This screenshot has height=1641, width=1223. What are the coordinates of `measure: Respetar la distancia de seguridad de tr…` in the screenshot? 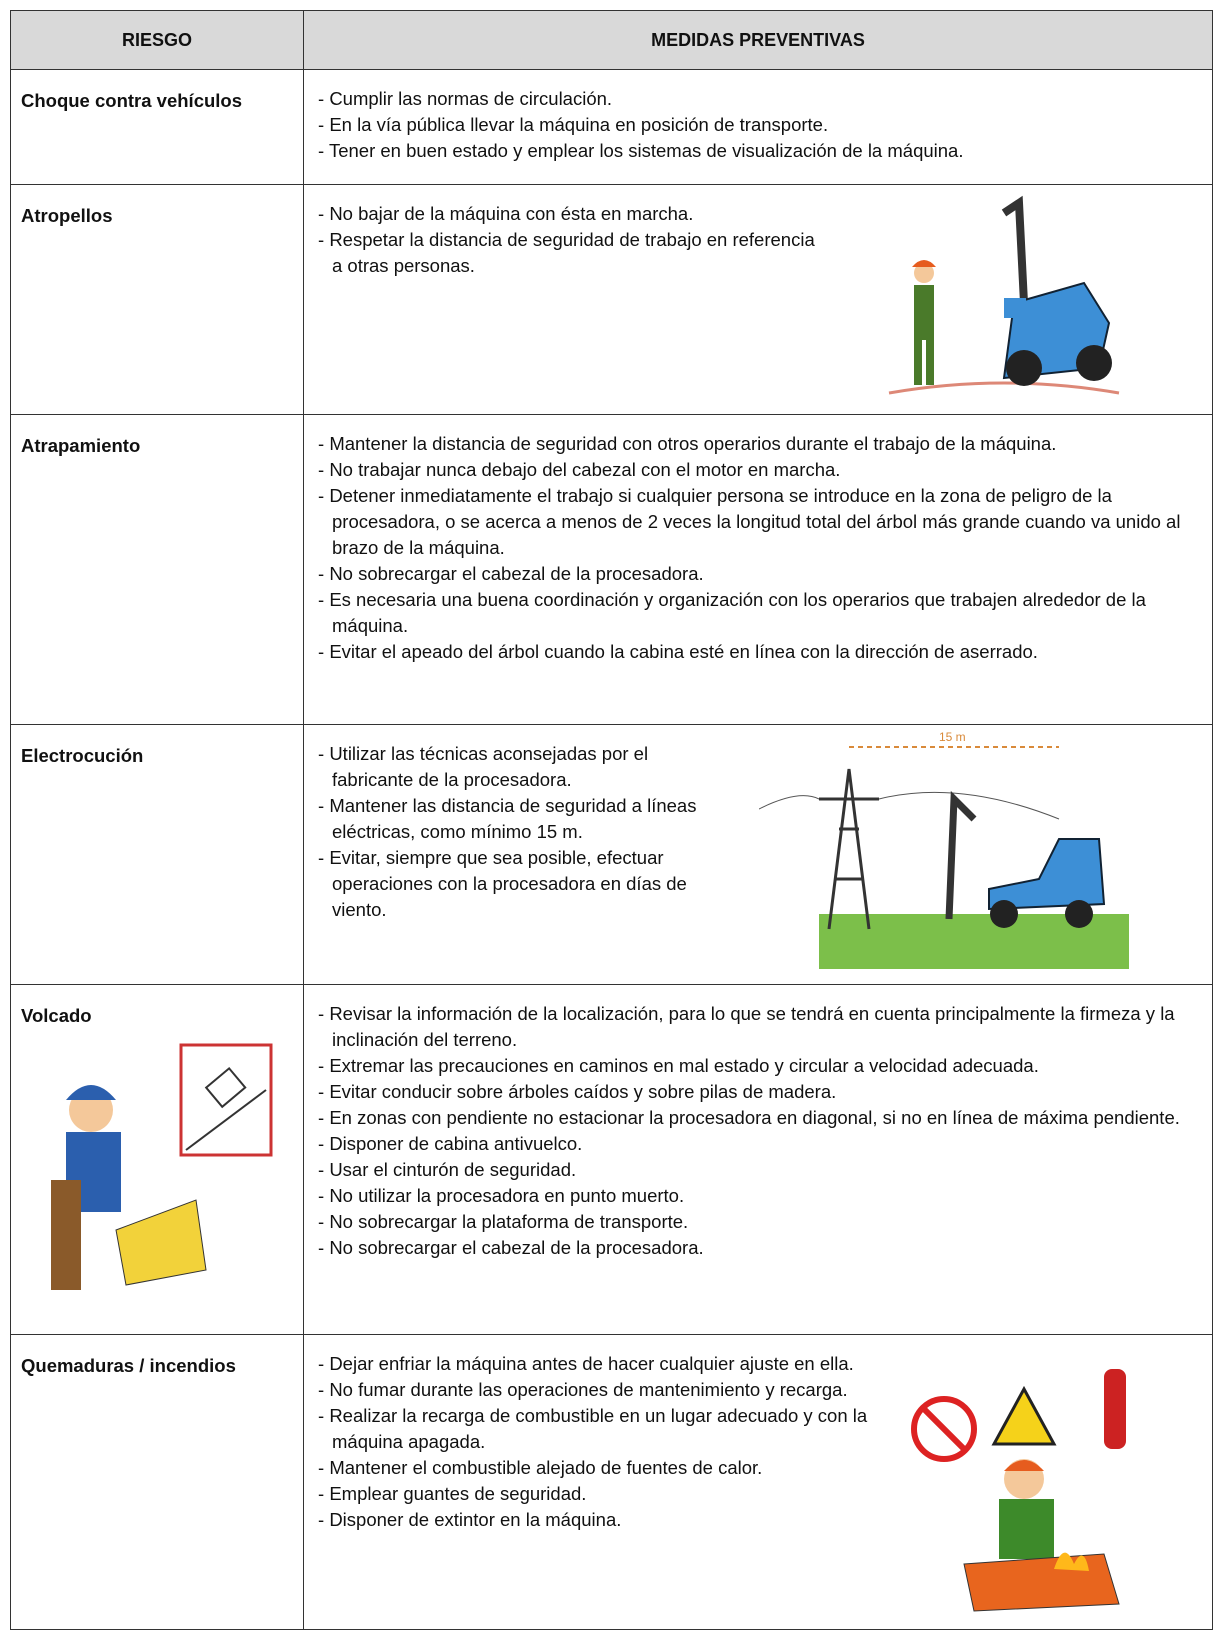 It's located at (568, 253).